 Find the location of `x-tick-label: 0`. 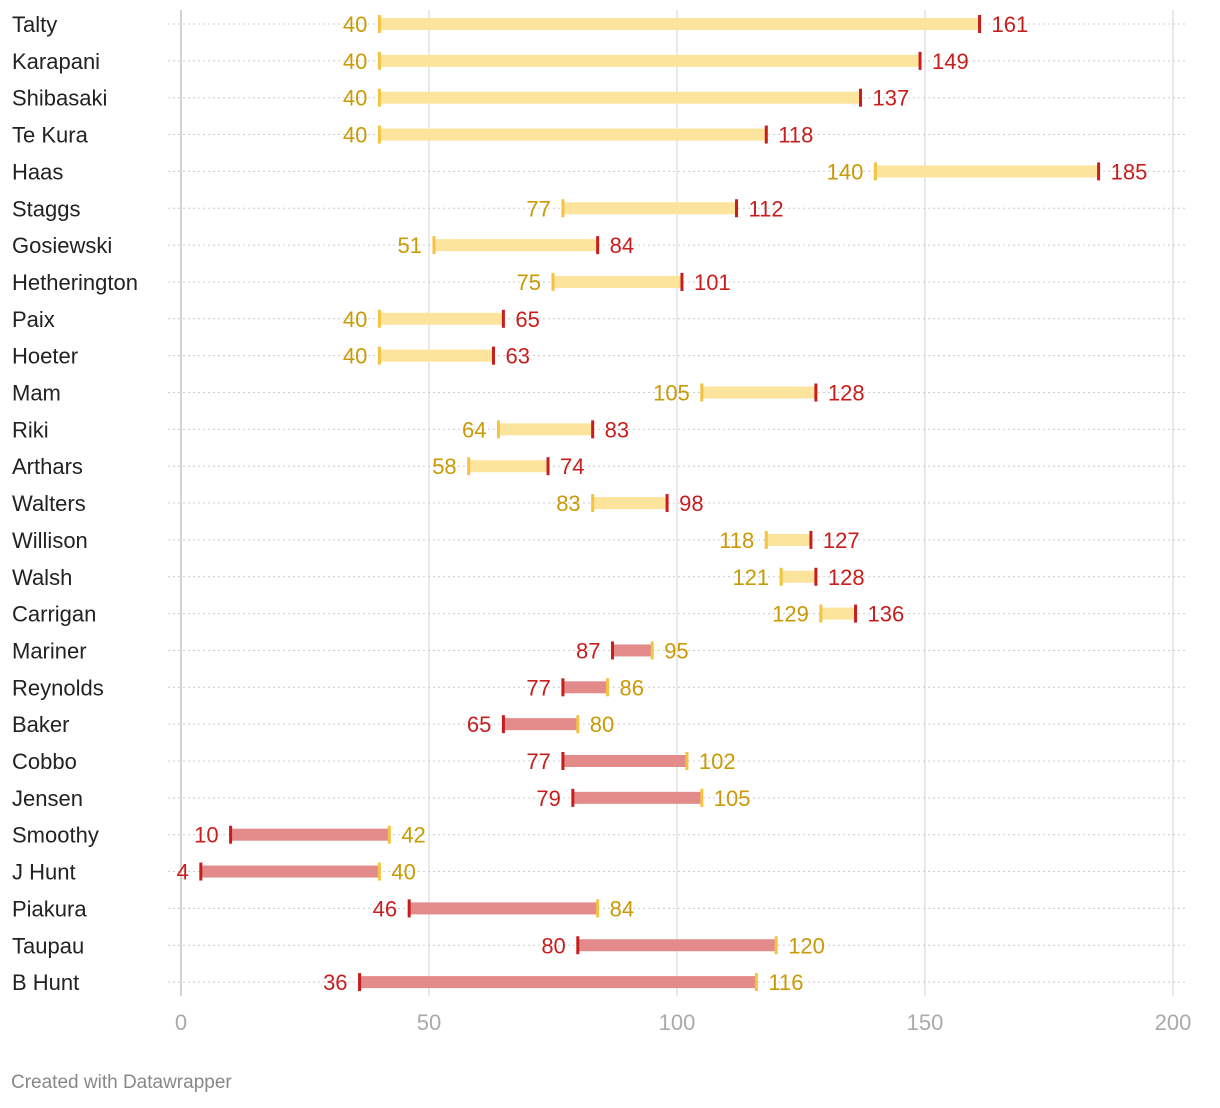

x-tick-label: 0 is located at coordinates (181, 1022).